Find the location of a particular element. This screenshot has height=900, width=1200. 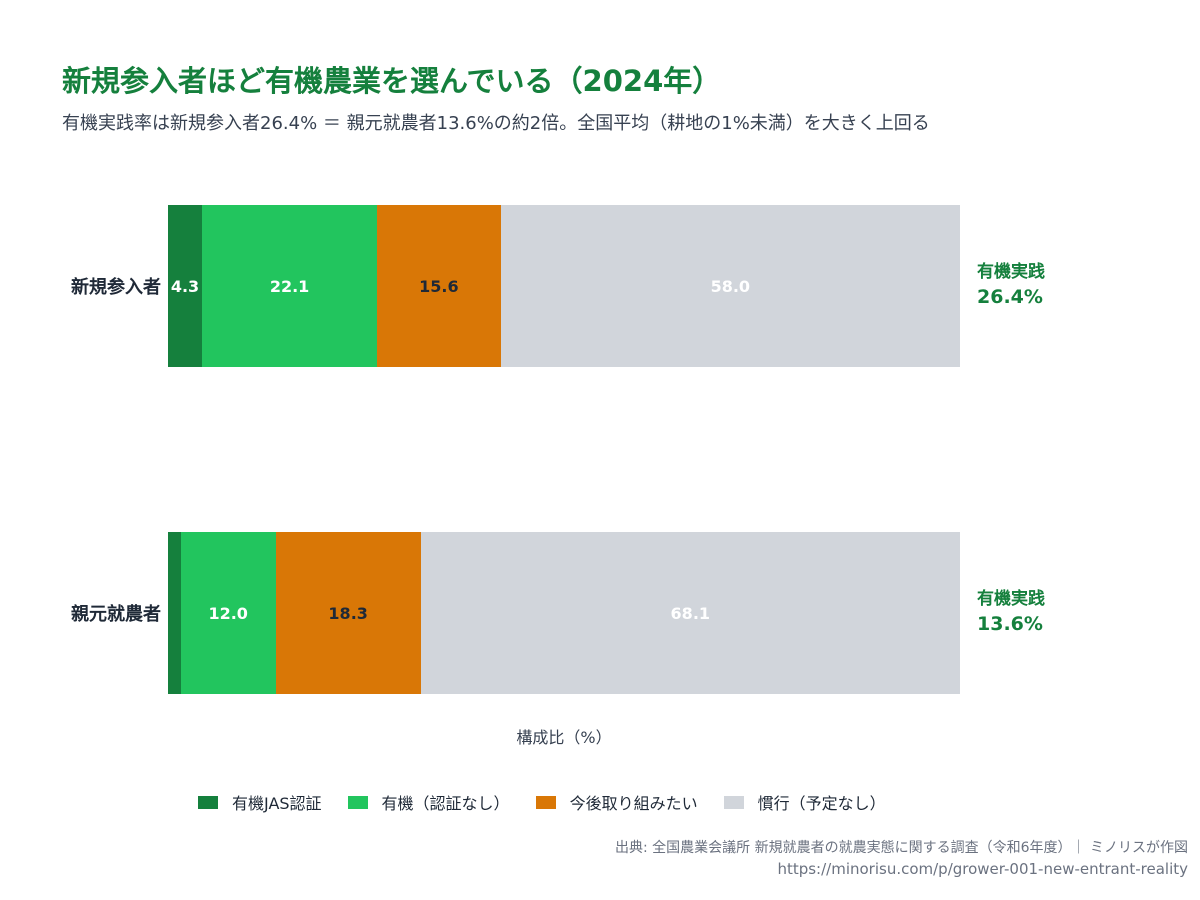

organic-total-annotation: 有機実践 13.6% is located at coordinates (1011, 612).